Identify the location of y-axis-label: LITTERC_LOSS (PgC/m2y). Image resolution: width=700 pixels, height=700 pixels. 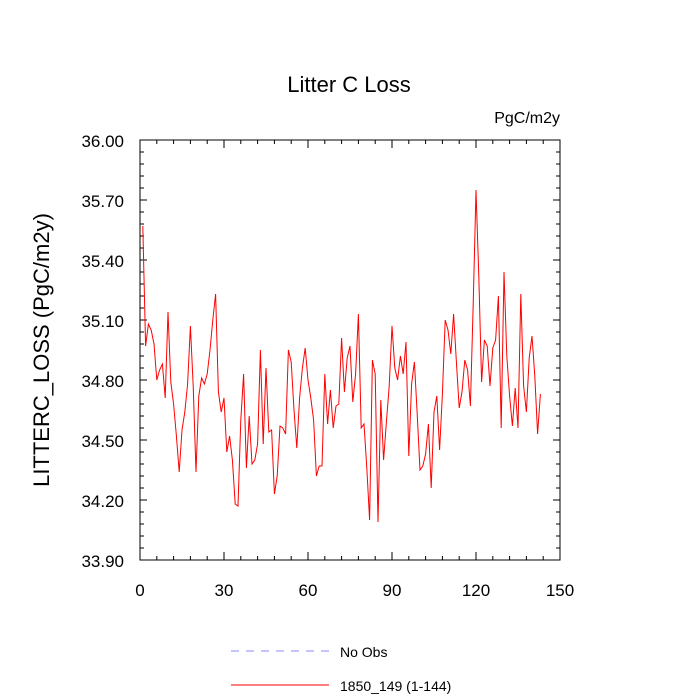
(41, 350).